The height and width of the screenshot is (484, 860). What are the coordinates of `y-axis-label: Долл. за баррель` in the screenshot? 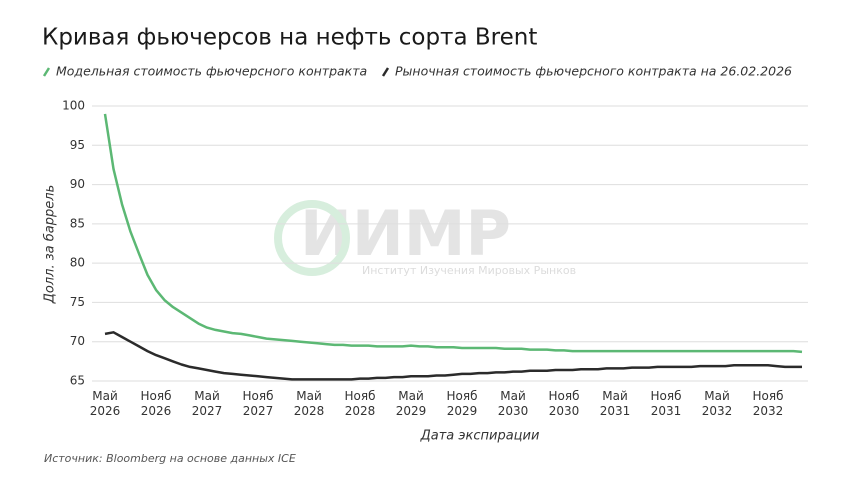 It's located at (50, 244).